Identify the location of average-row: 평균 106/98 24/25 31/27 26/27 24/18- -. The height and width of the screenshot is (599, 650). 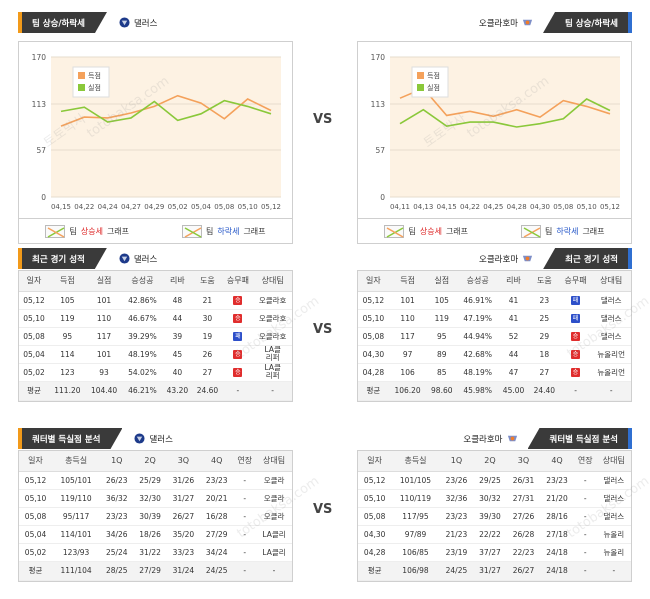
(494, 571).